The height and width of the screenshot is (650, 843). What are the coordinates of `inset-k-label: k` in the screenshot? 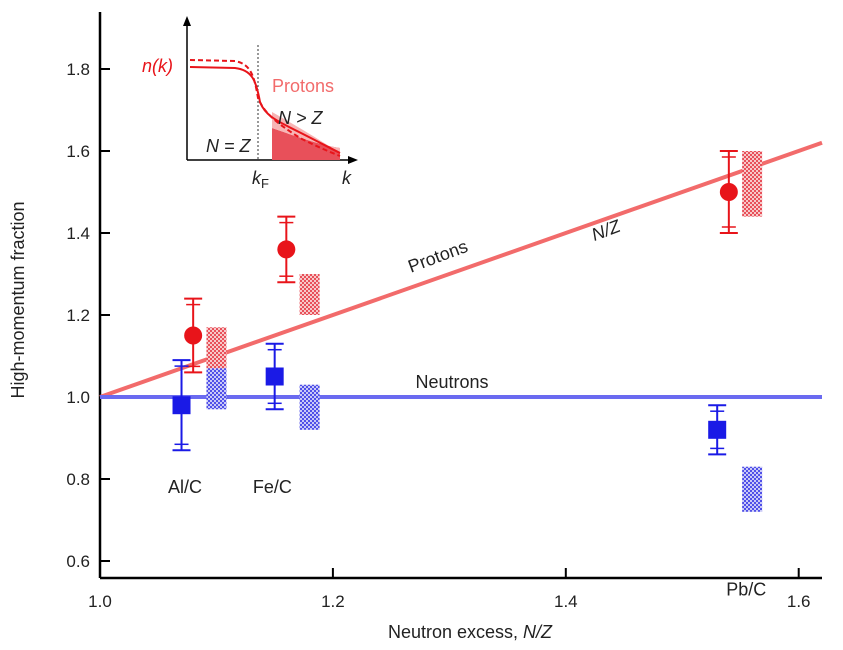 It's located at (347, 178).